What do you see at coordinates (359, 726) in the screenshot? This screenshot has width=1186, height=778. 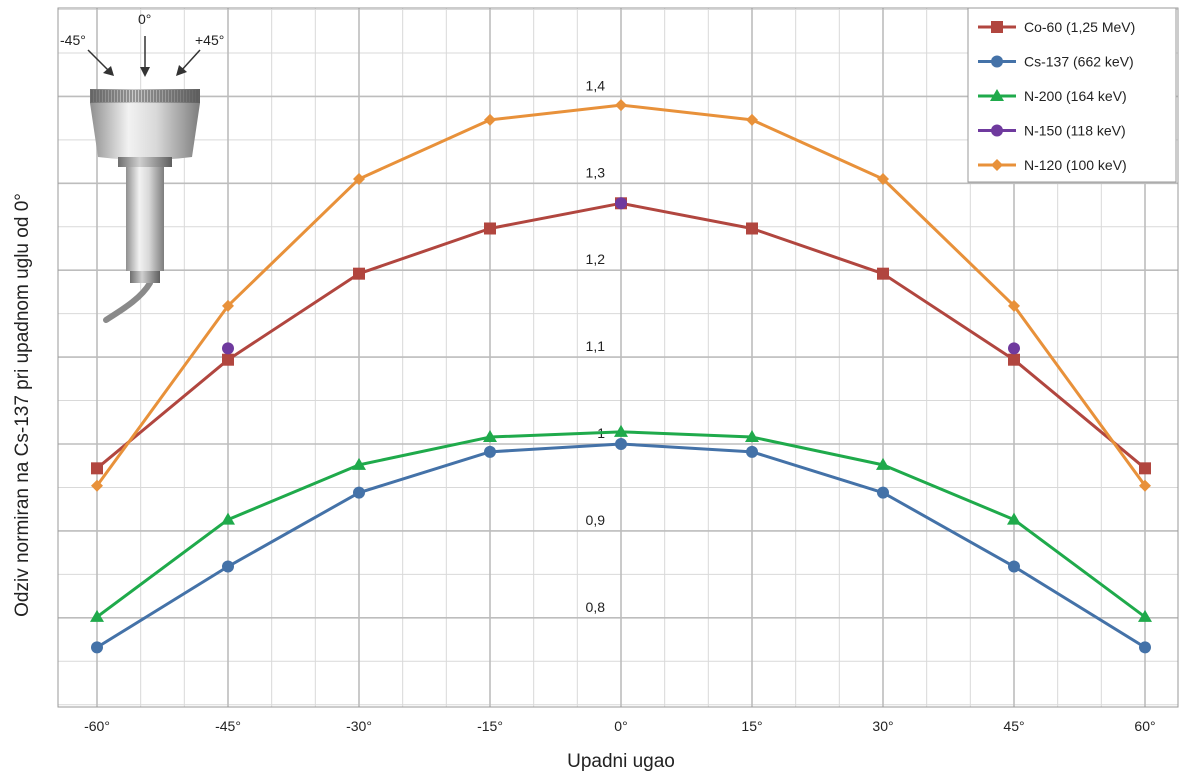 I see `x-tick-label: -30°` at bounding box center [359, 726].